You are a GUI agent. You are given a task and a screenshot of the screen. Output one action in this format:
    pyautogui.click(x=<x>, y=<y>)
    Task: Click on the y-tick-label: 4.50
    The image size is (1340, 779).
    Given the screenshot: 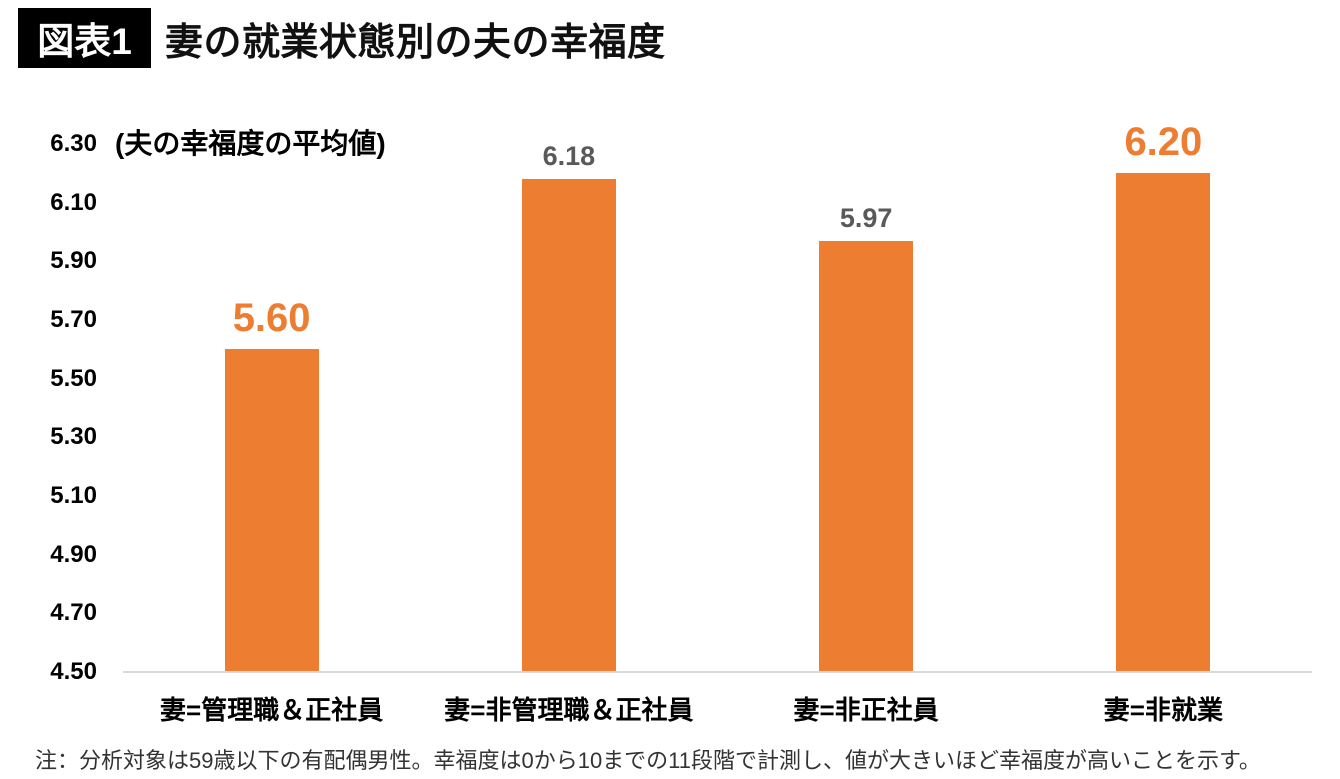 What is the action you would take?
    pyautogui.click(x=73, y=671)
    